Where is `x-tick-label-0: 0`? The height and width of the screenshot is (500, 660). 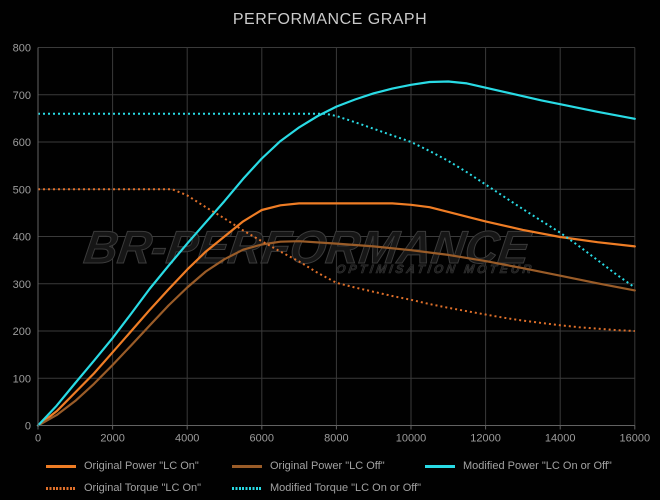
x-tick-label-0: 0 is located at coordinates (38, 439).